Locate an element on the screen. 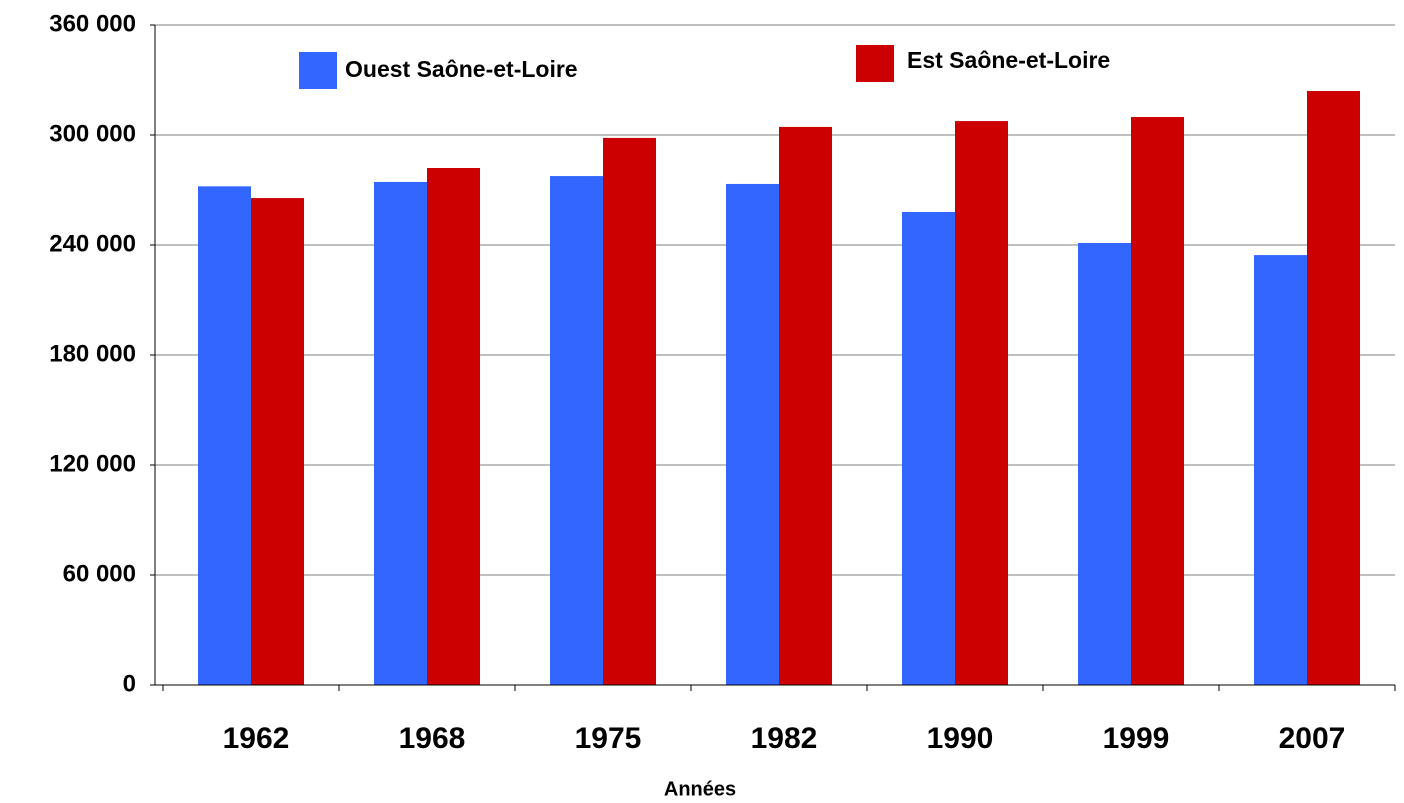 The image size is (1404, 803). y-tick-label: 60 000 is located at coordinates (99, 573).